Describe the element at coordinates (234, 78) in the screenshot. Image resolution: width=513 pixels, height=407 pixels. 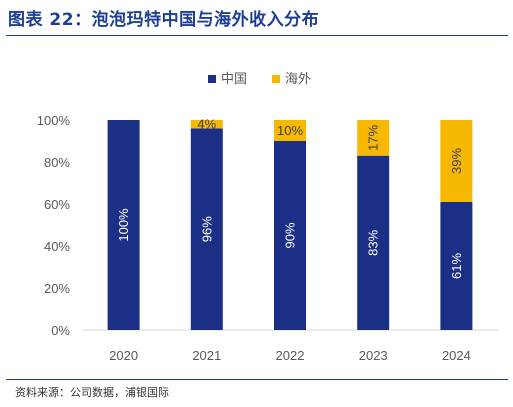
I see `legend-label-0: 中国` at that location.